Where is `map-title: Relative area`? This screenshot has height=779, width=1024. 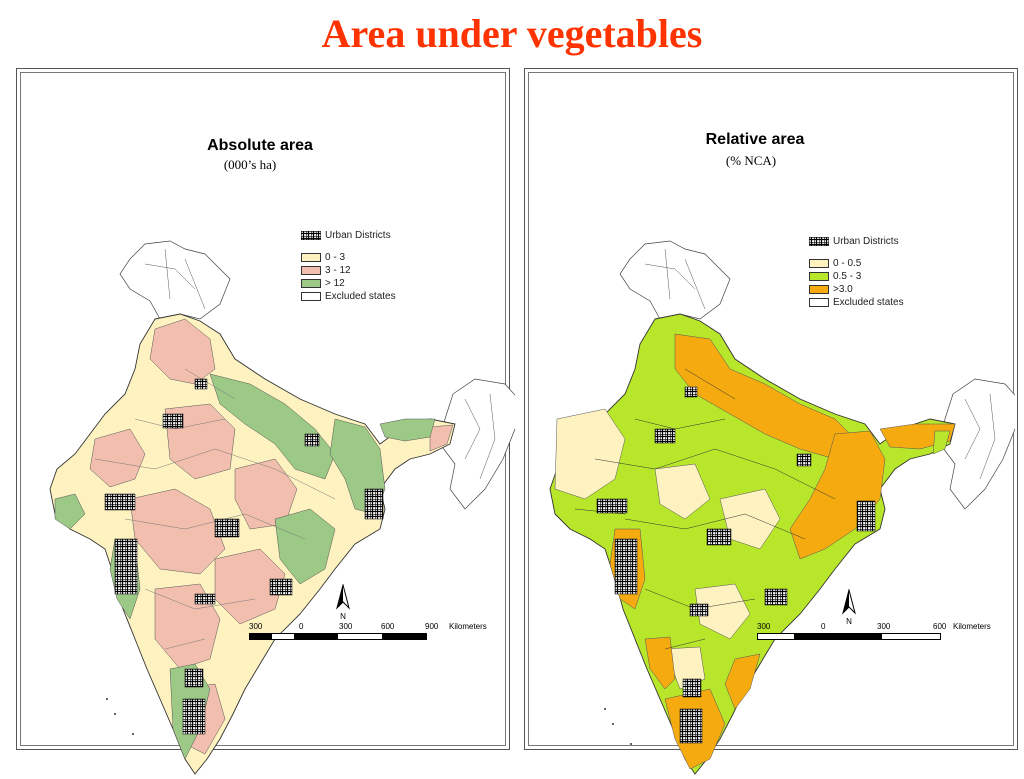 map-title: Relative area is located at coordinates (755, 139).